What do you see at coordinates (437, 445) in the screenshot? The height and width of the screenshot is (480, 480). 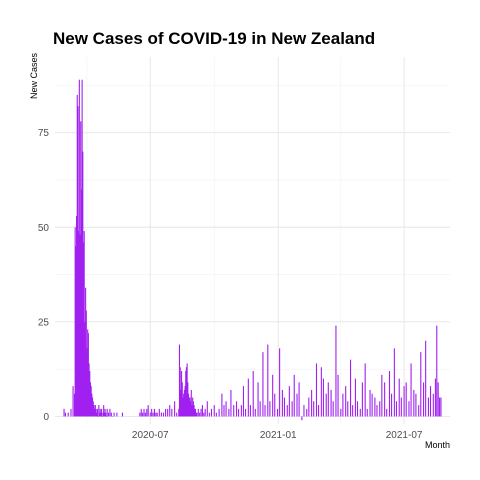 I see `x-axis-title: Month` at bounding box center [437, 445].